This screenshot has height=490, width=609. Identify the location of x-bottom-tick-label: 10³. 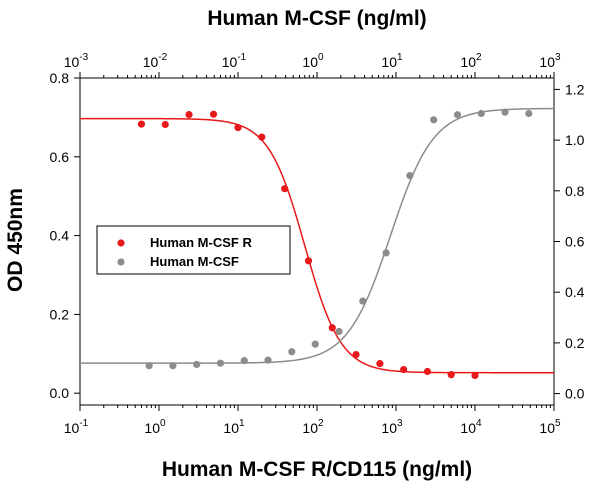
(392, 427).